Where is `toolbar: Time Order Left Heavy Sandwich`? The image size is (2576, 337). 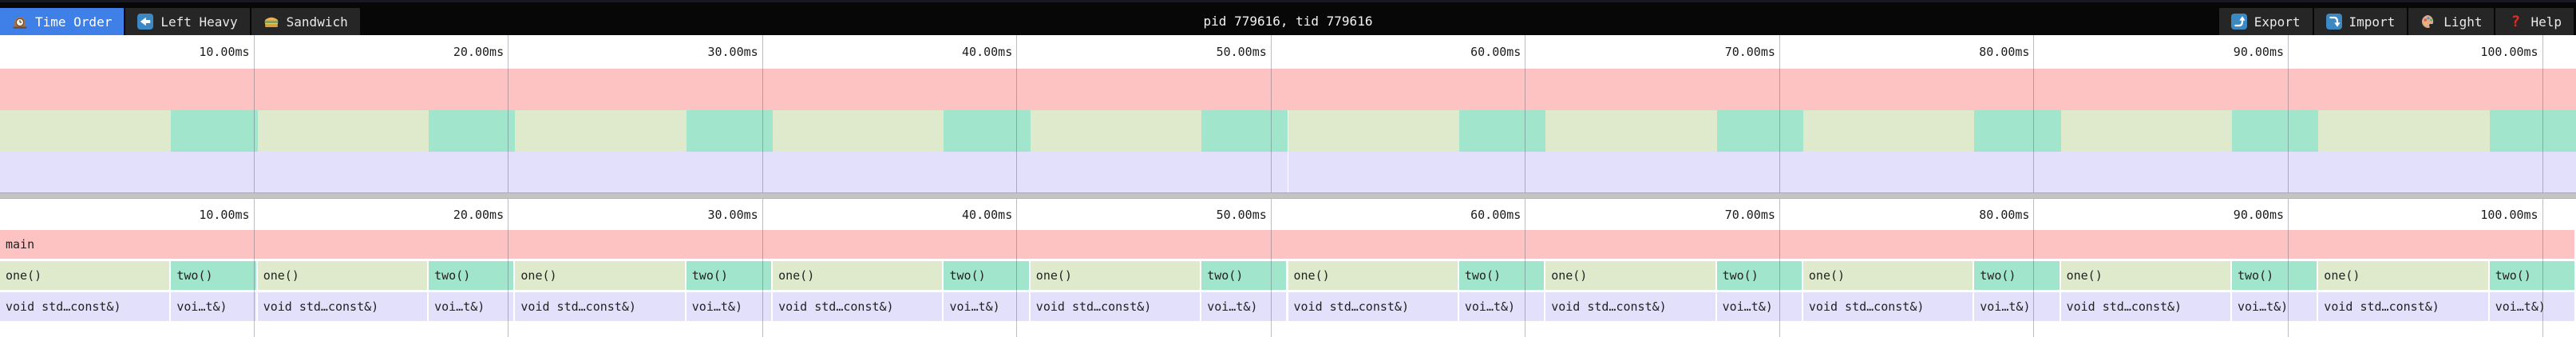 toolbar: Time Order Left Heavy Sandwich is located at coordinates (1288, 17).